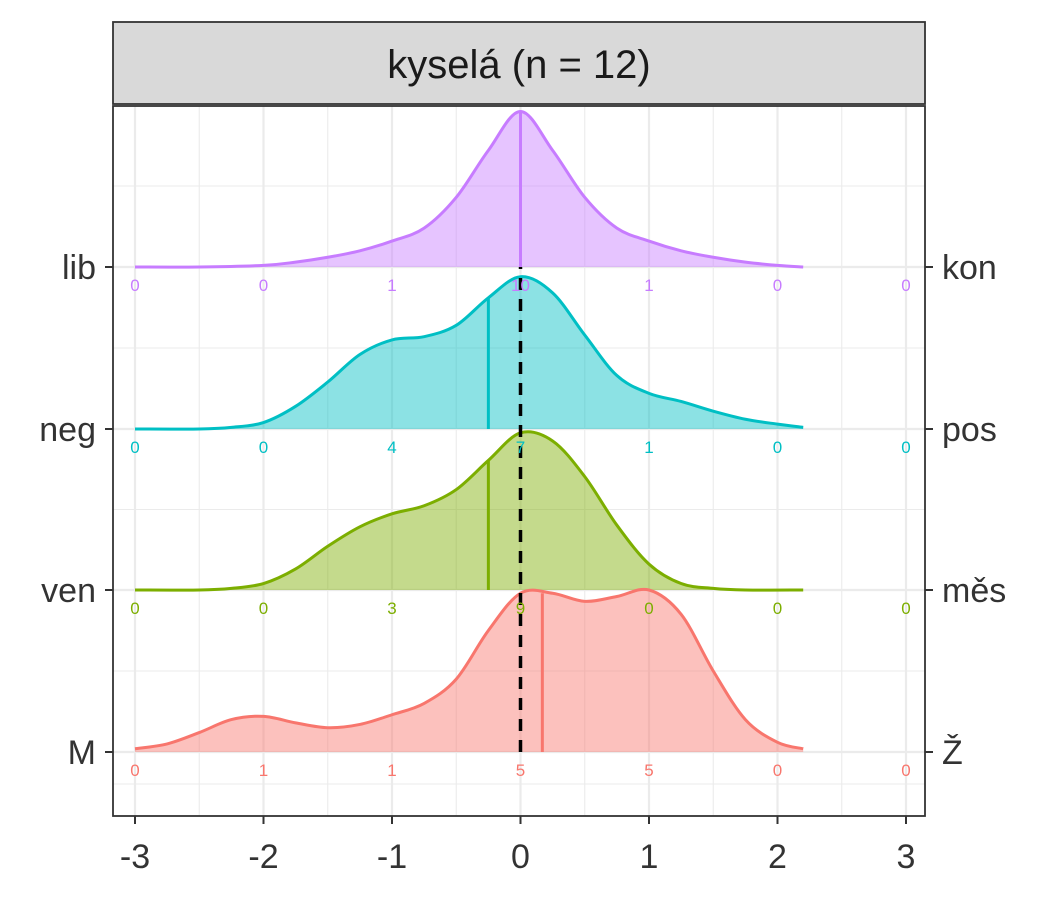  What do you see at coordinates (520, 857) in the screenshot?
I see `x-axis-tick-label: 0` at bounding box center [520, 857].